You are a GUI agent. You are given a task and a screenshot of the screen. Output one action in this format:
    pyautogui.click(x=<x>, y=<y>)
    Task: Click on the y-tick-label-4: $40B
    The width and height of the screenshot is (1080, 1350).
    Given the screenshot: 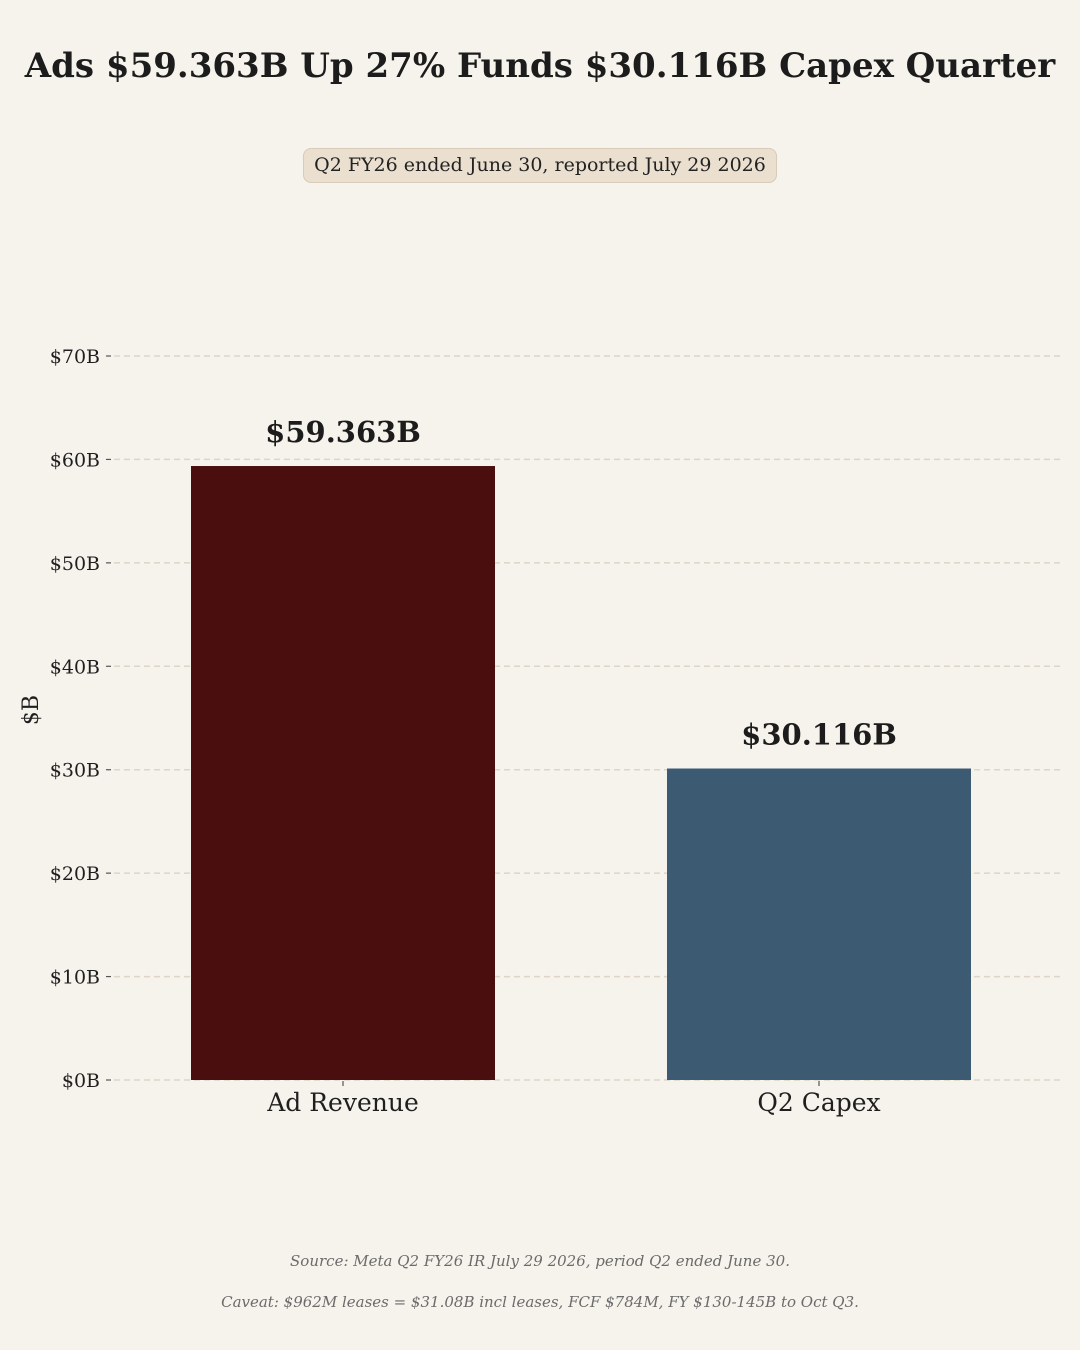 What is the action you would take?
    pyautogui.click(x=75, y=667)
    